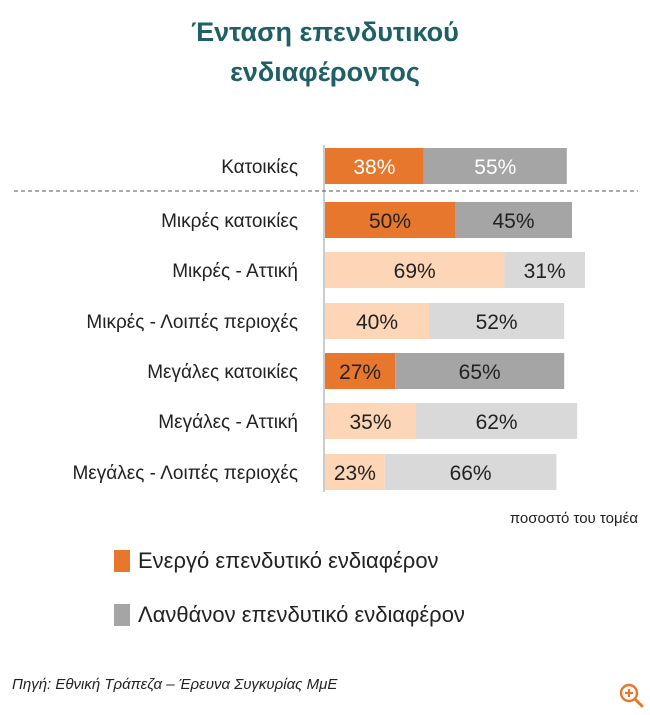  I want to click on category-label: Μικρές κατοικίες, so click(229, 221).